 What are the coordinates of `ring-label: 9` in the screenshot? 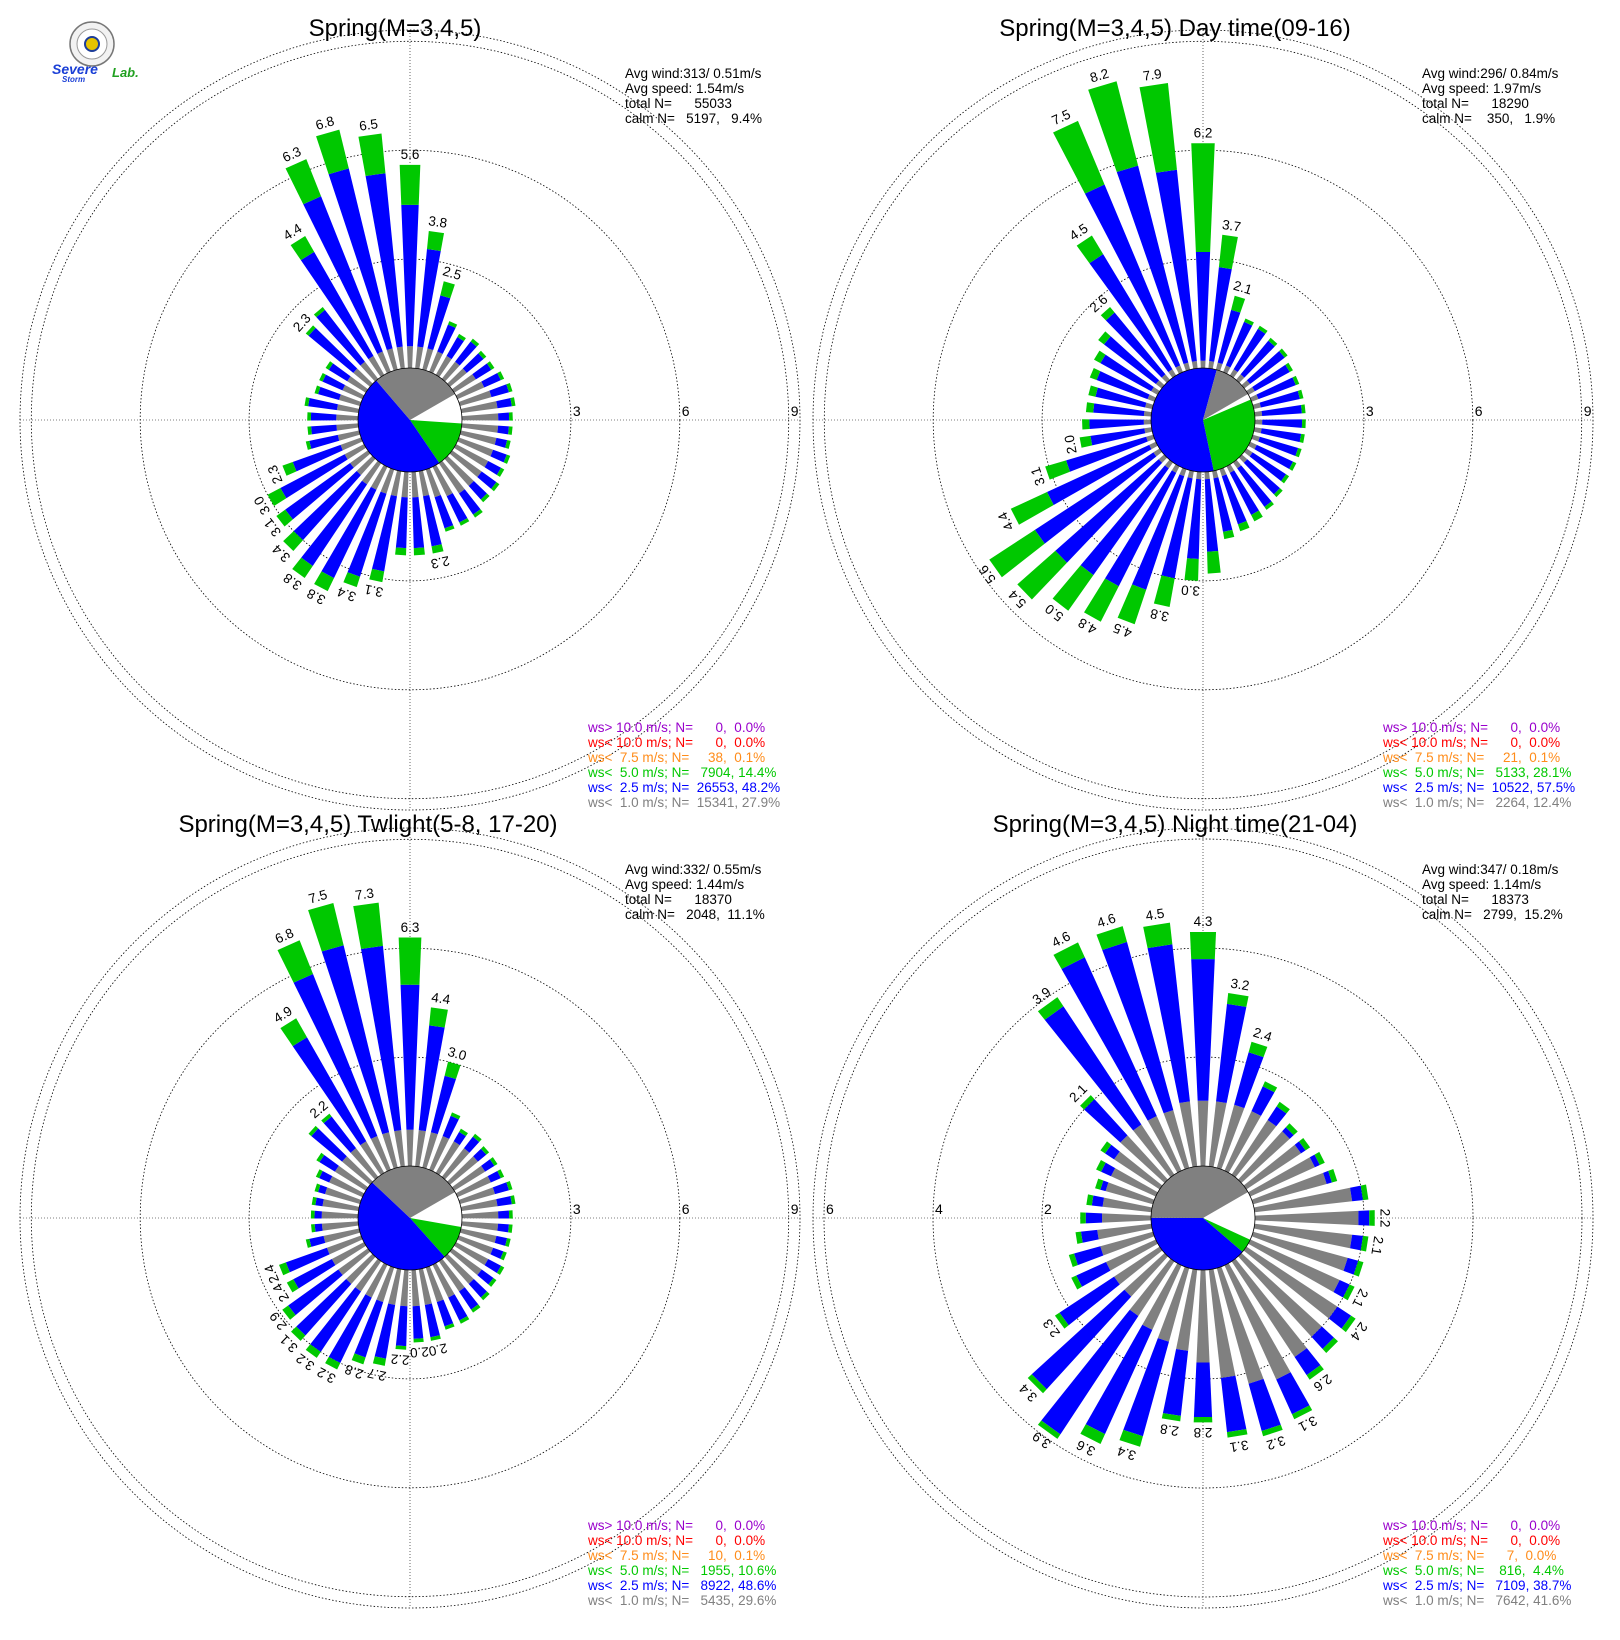 It's located at (795, 411).